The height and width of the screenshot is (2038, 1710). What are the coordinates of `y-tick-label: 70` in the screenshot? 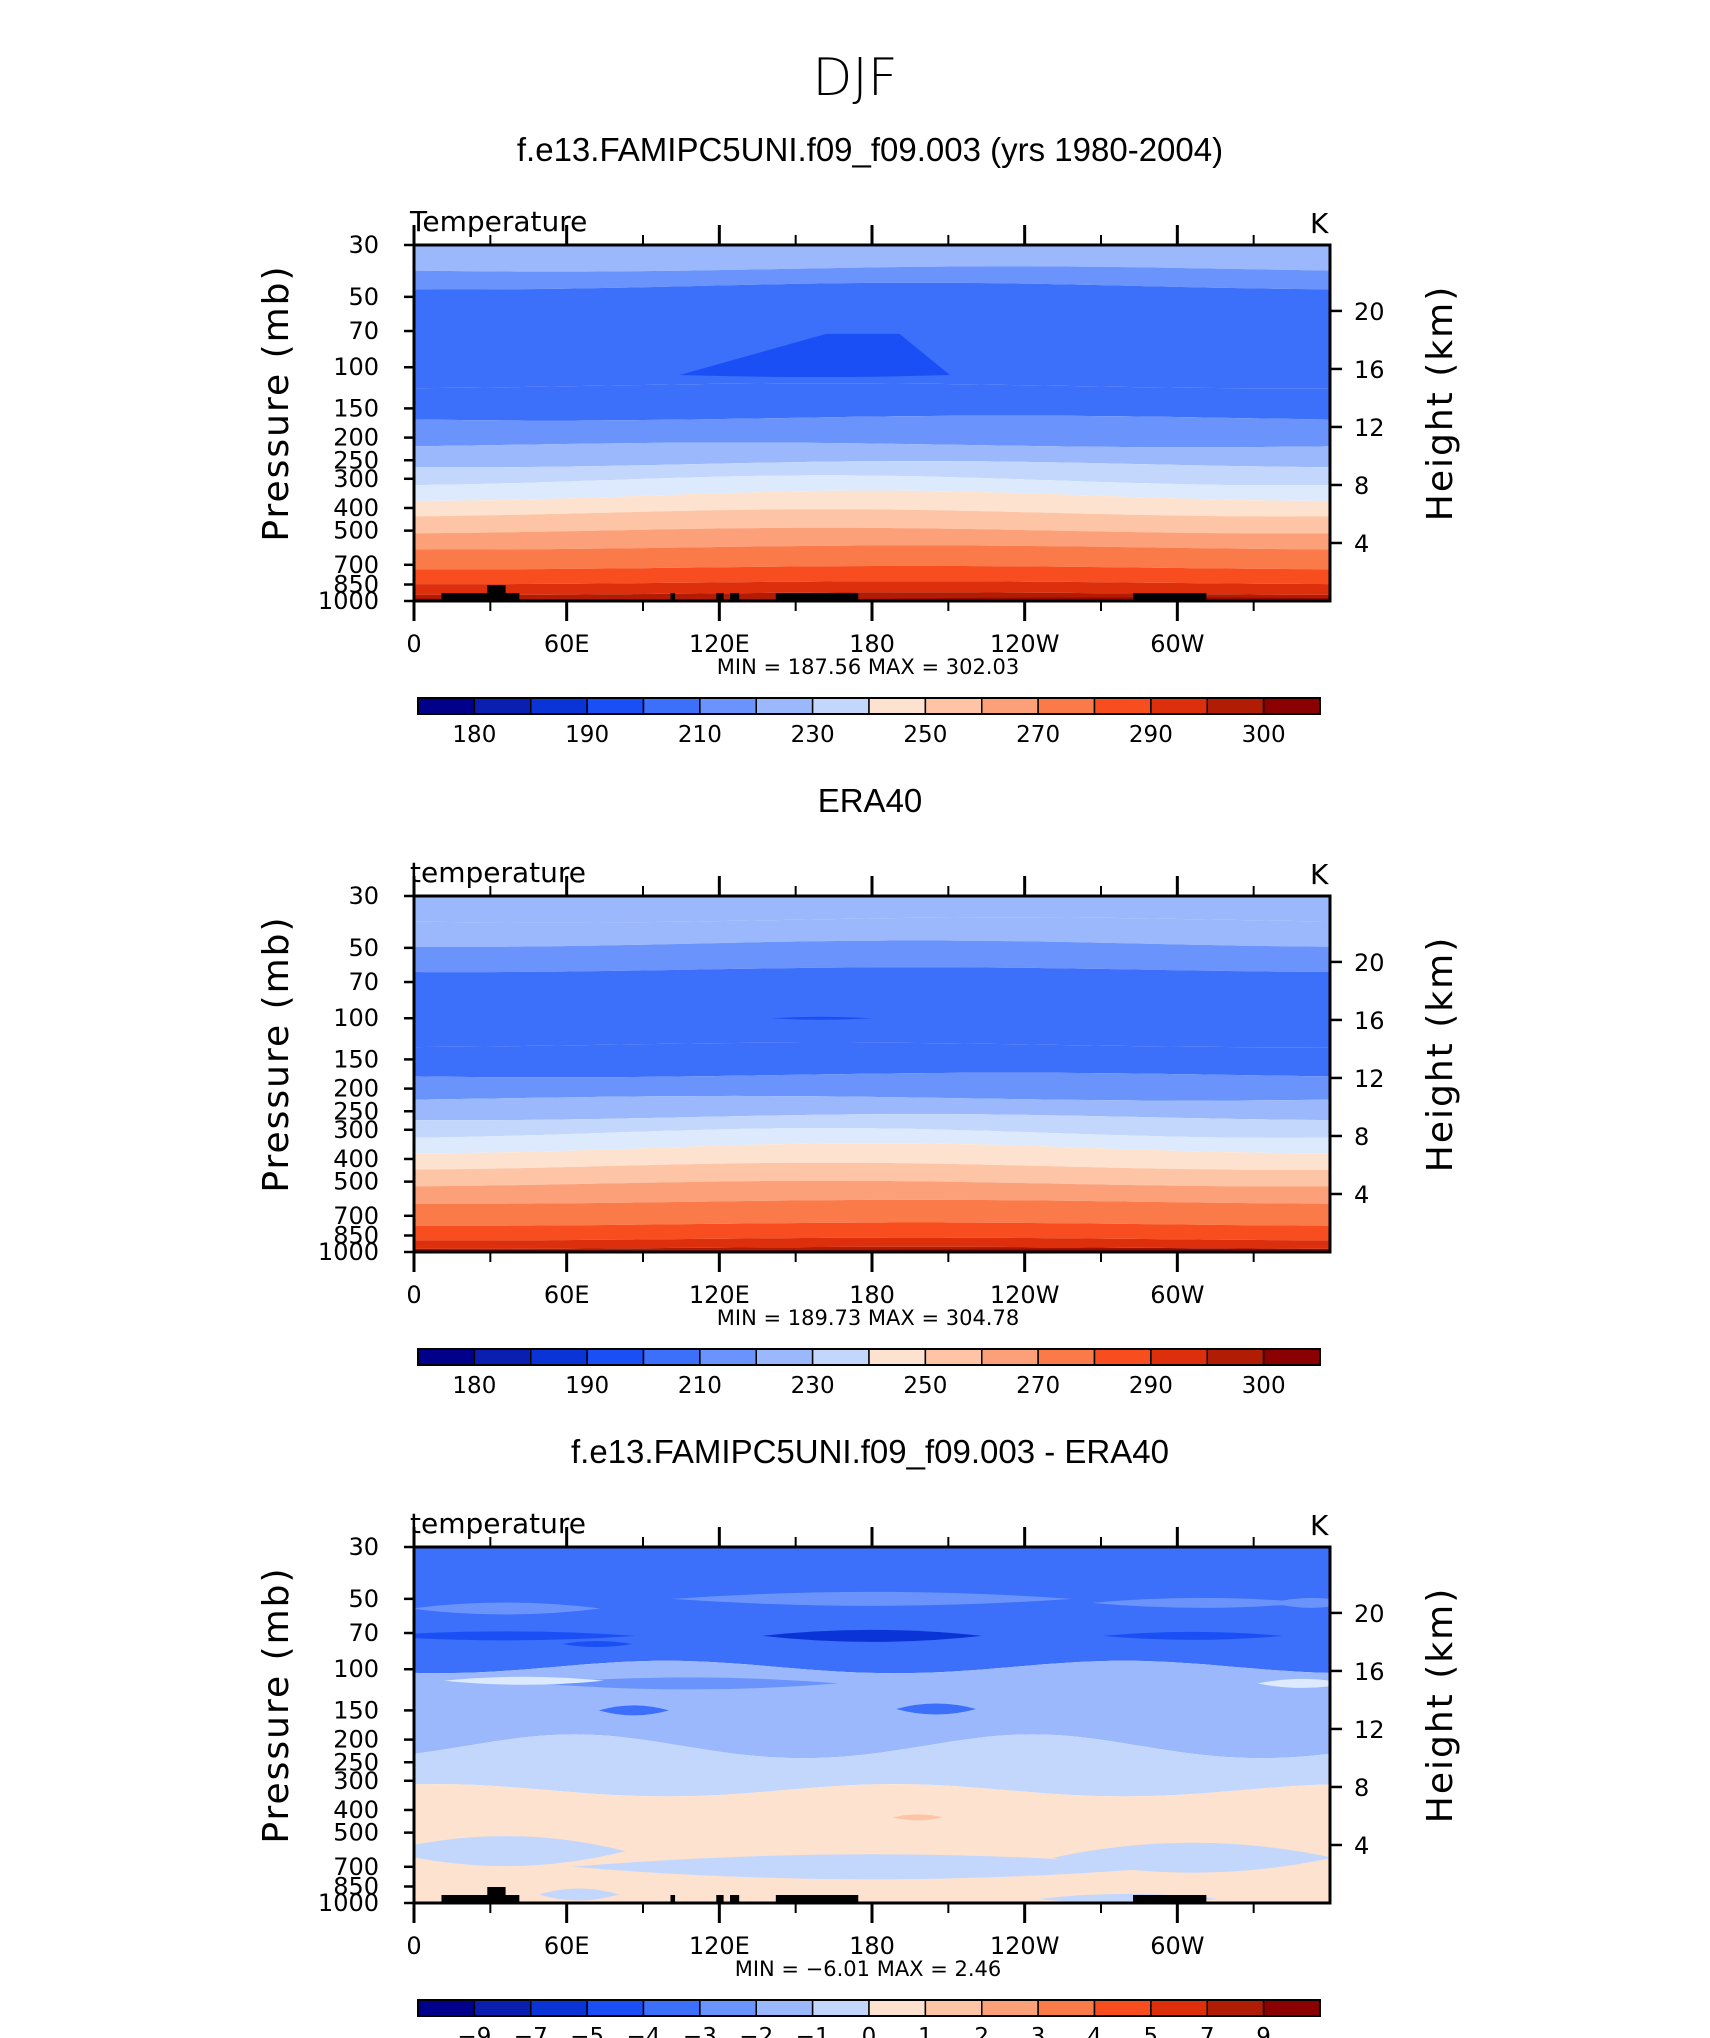 It's located at (363, 982).